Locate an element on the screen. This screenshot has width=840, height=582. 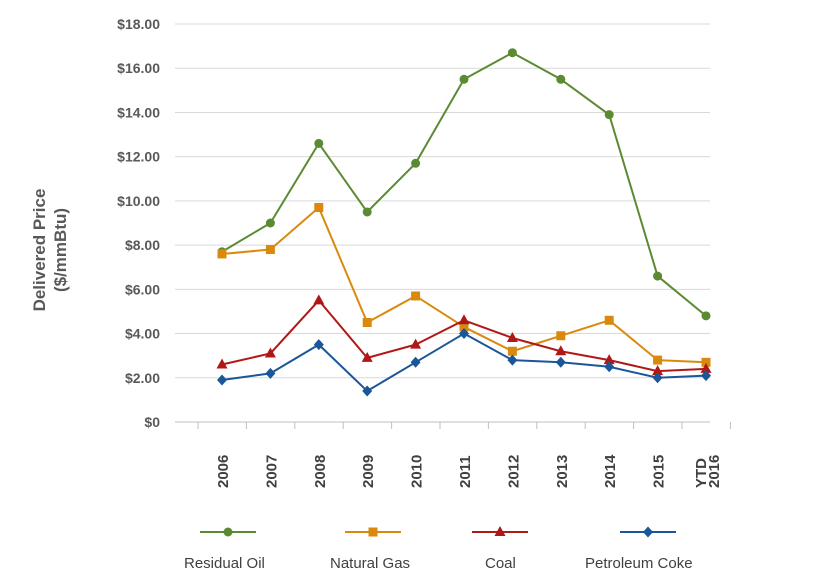
x-tick-label: 2013 is located at coordinates (562, 471).